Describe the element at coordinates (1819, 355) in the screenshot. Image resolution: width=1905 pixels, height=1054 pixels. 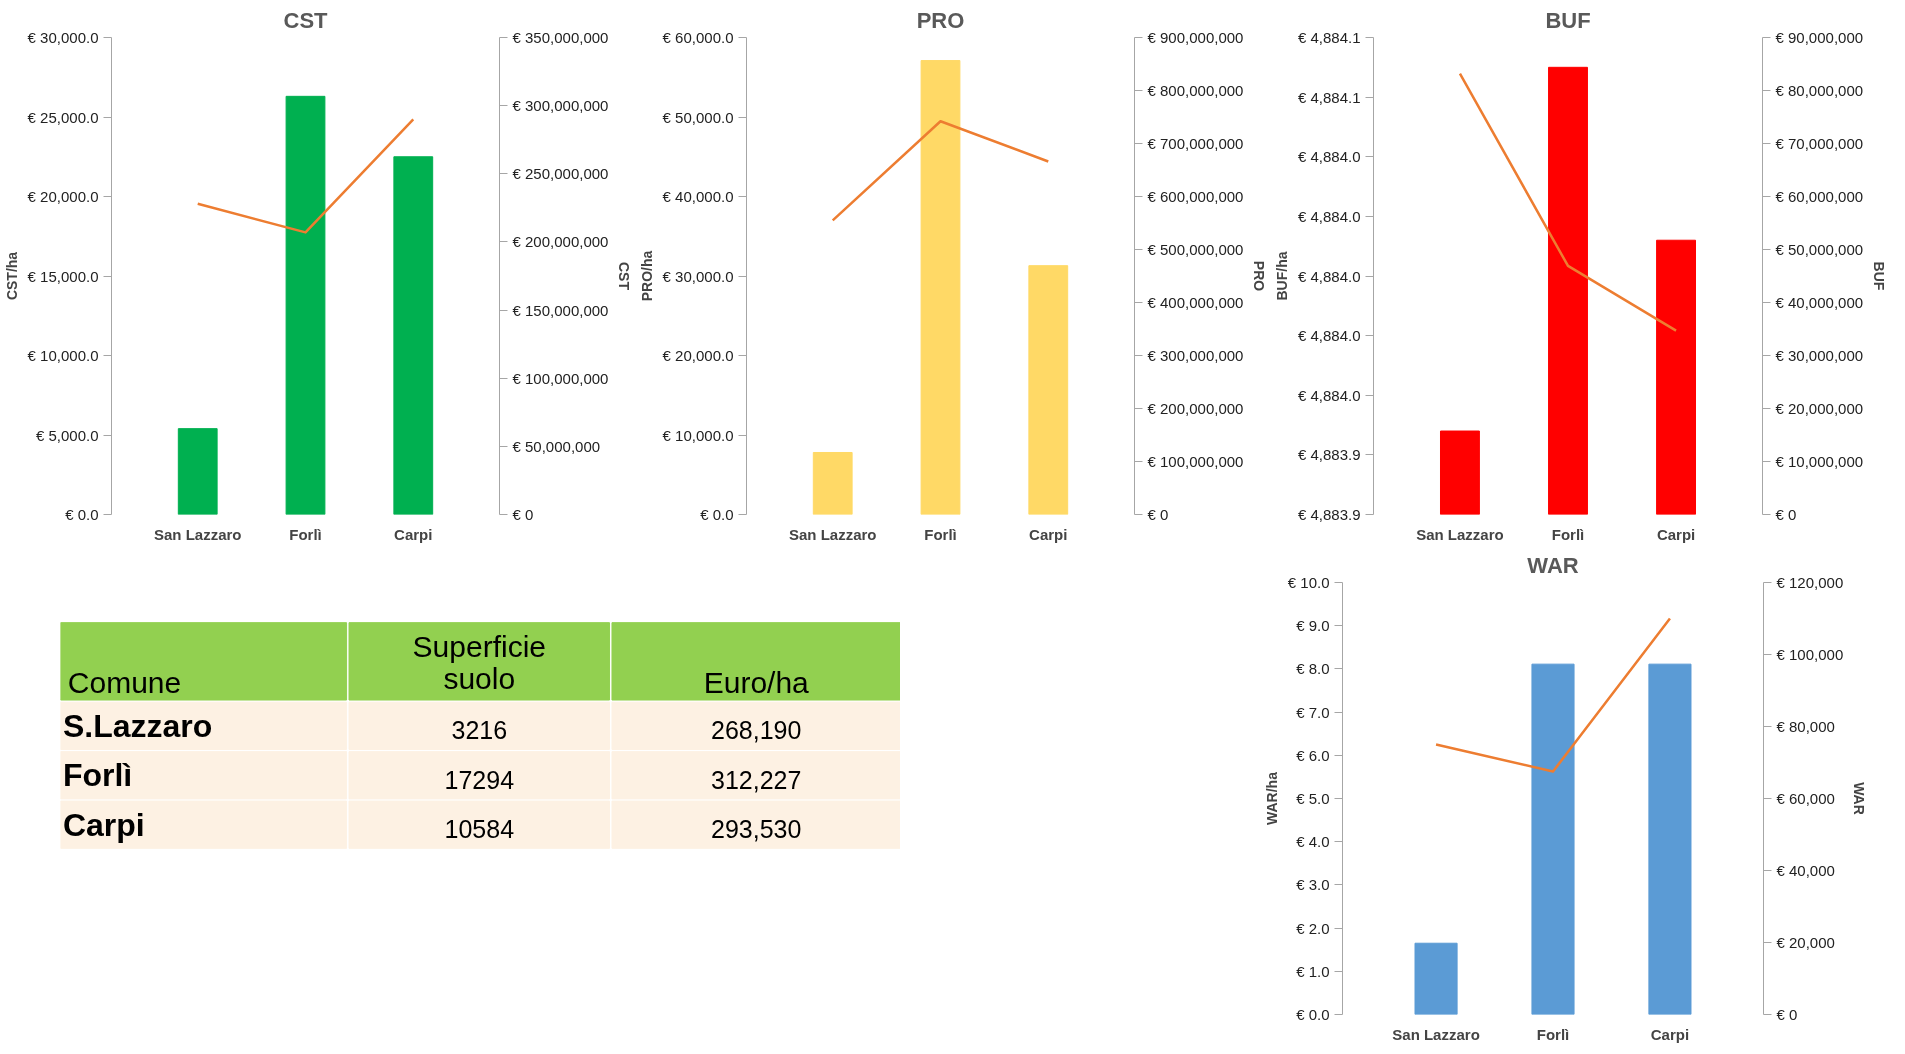
I see `y2-tick-label: € 30,000,000` at that location.